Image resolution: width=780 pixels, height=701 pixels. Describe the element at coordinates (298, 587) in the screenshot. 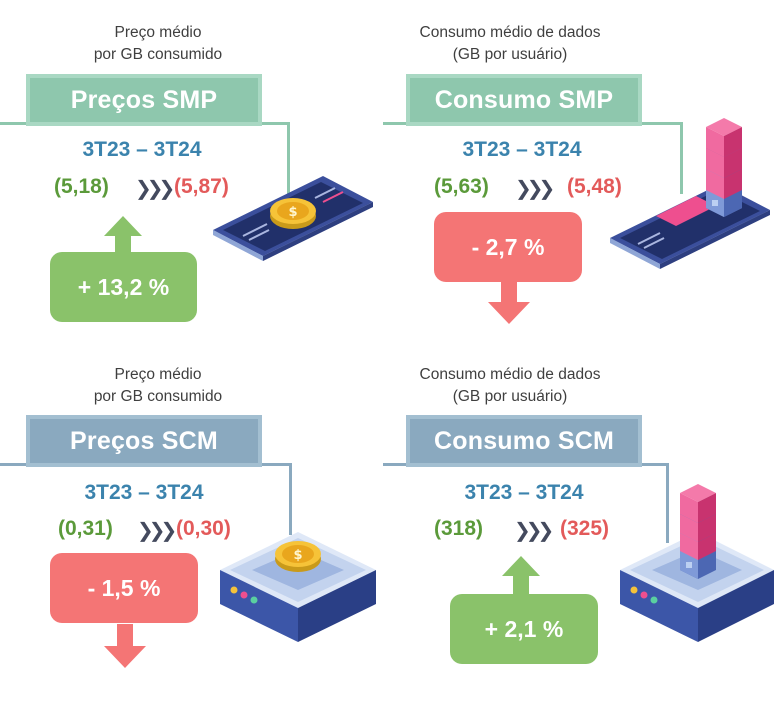

I see `router-coin-icon: $` at that location.